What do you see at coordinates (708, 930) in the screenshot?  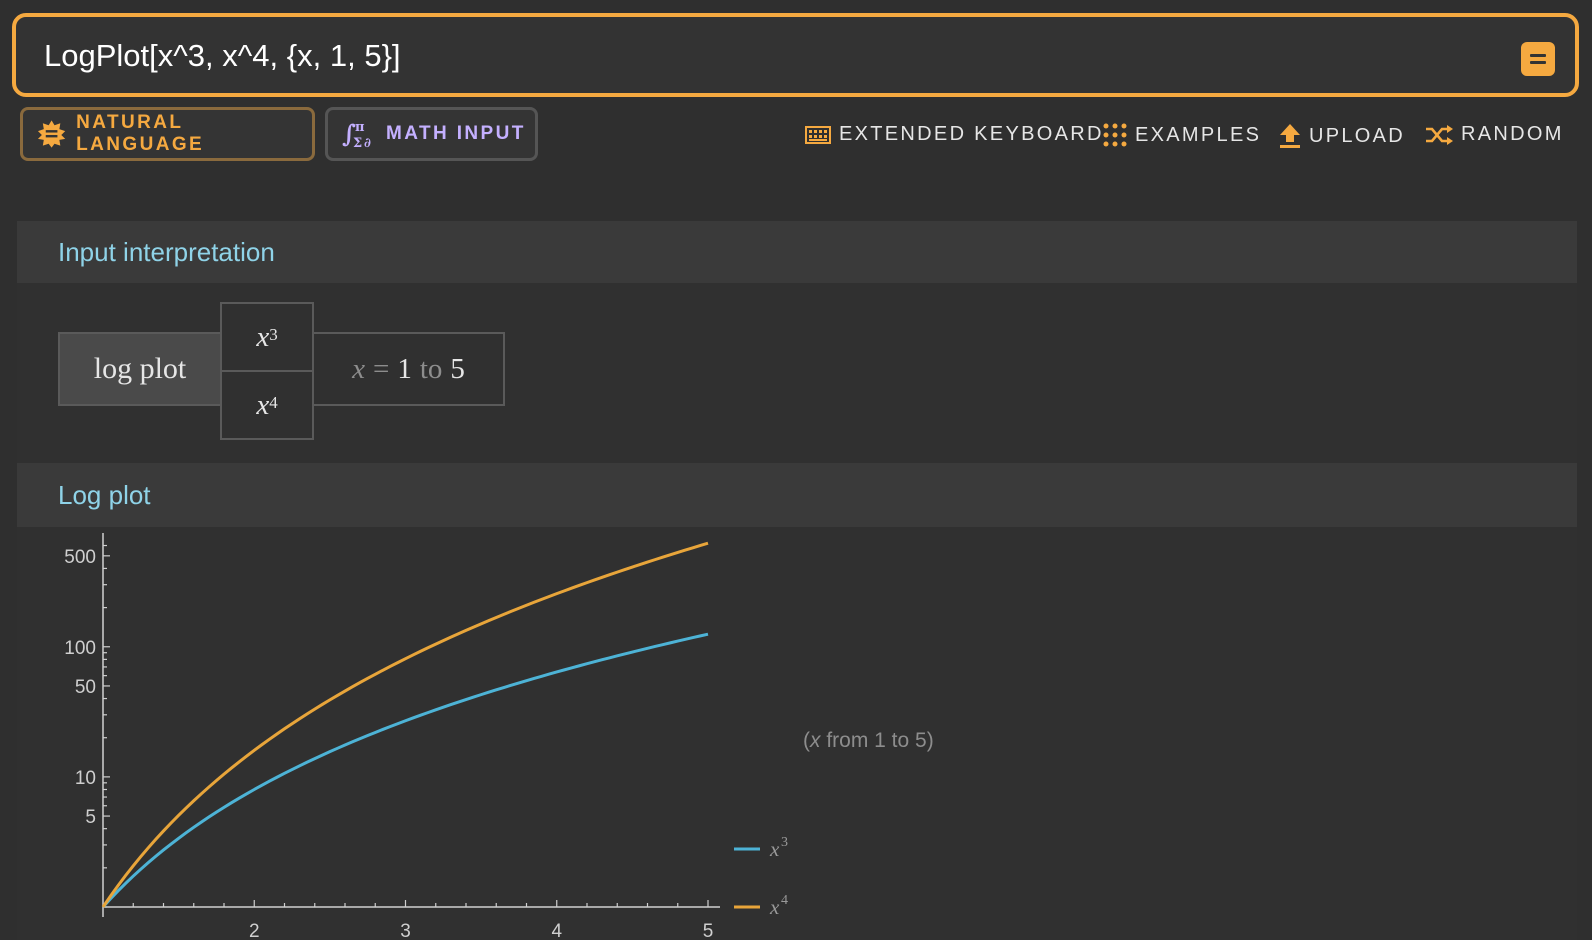 I see `x-tick-label: 5` at bounding box center [708, 930].